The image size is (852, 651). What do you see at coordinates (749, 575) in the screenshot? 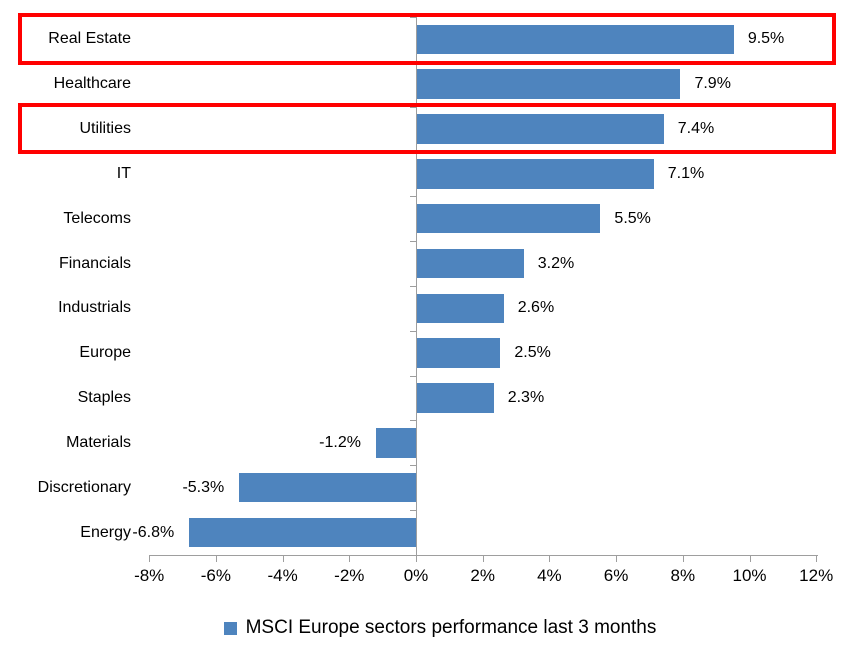
I see `x-tick-label: 10%` at bounding box center [749, 575].